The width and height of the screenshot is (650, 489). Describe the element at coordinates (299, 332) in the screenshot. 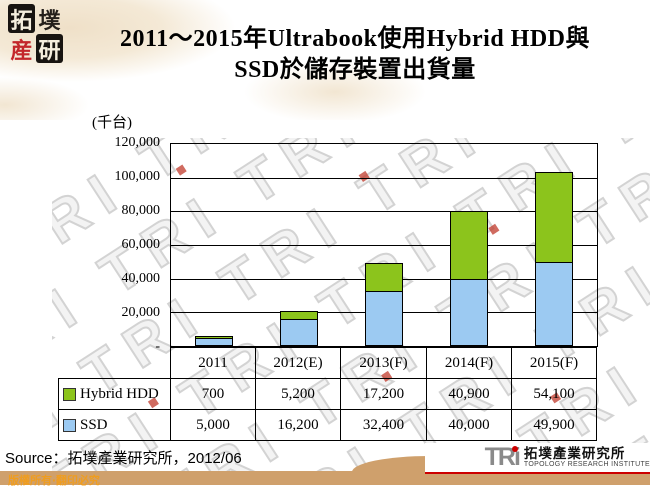

I see `bar-segment-ssd-2012(E)` at that location.